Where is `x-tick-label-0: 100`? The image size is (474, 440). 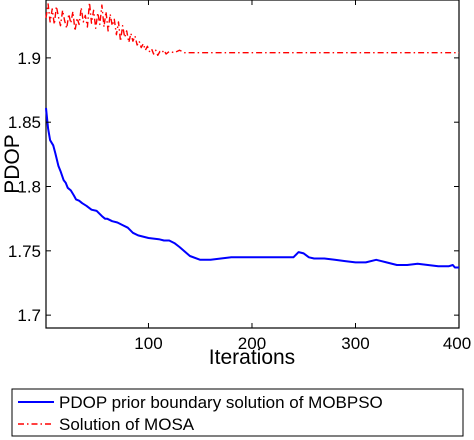 x-tick-label-0: 100 is located at coordinates (148, 343).